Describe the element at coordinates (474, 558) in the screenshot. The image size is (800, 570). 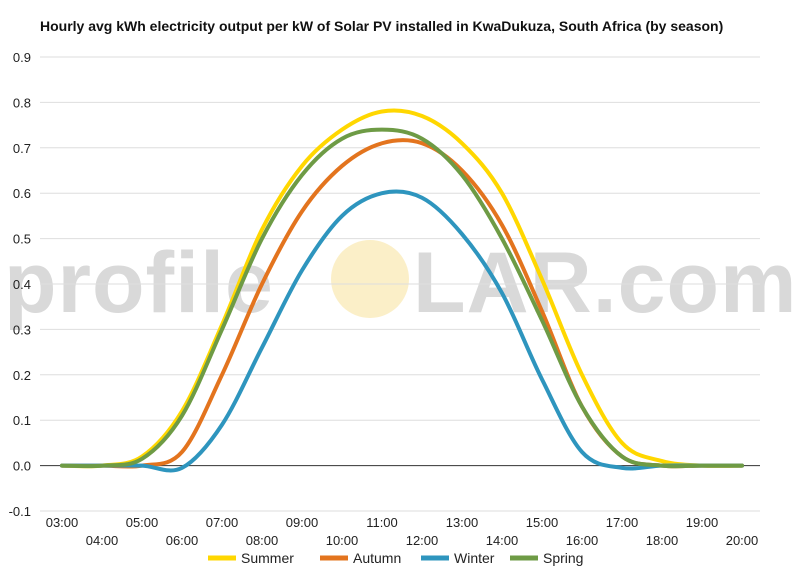
I see `legend-label: Winter` at that location.